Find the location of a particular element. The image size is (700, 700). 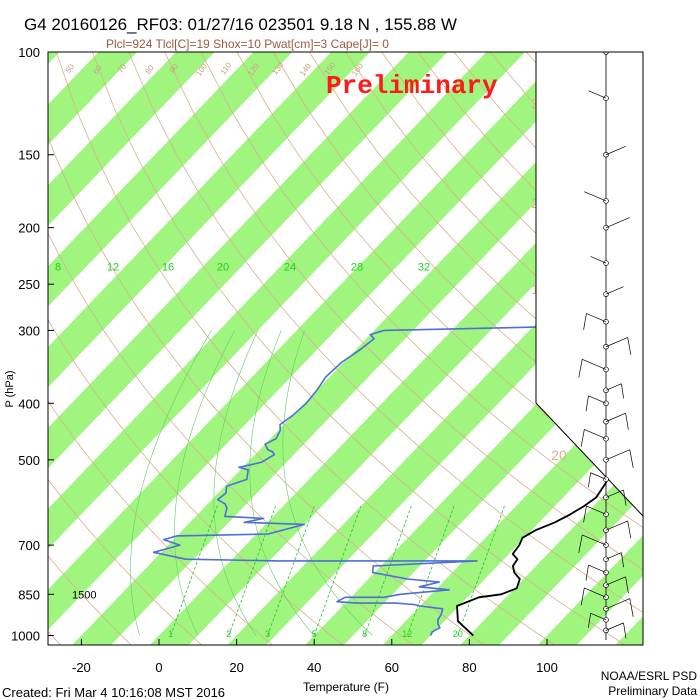

mixing-ratio-label: 20 is located at coordinates (223, 268).